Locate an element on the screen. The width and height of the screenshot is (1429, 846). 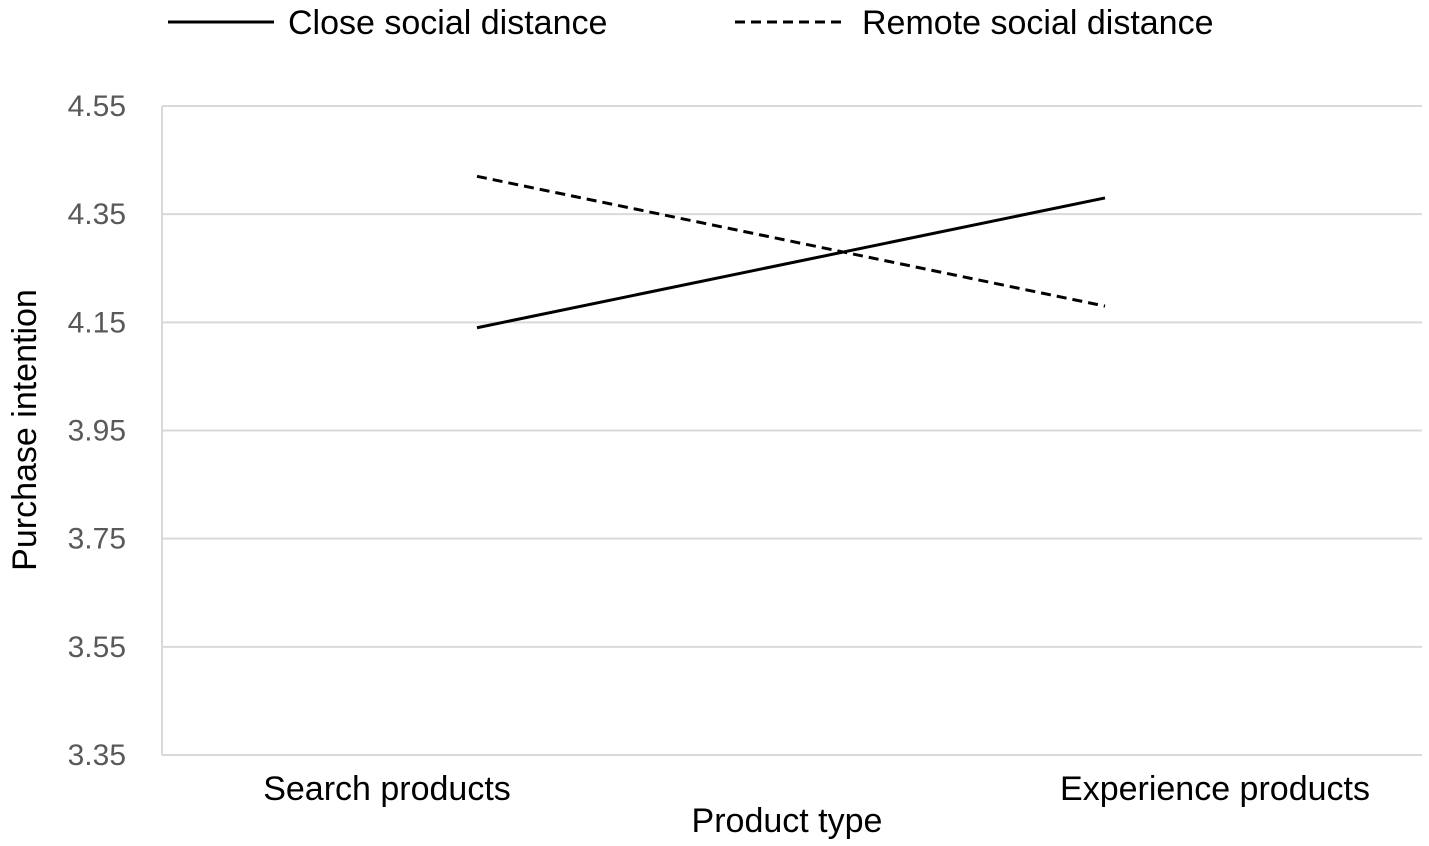
y-tick-label-4: 4.15 is located at coordinates (97, 322).